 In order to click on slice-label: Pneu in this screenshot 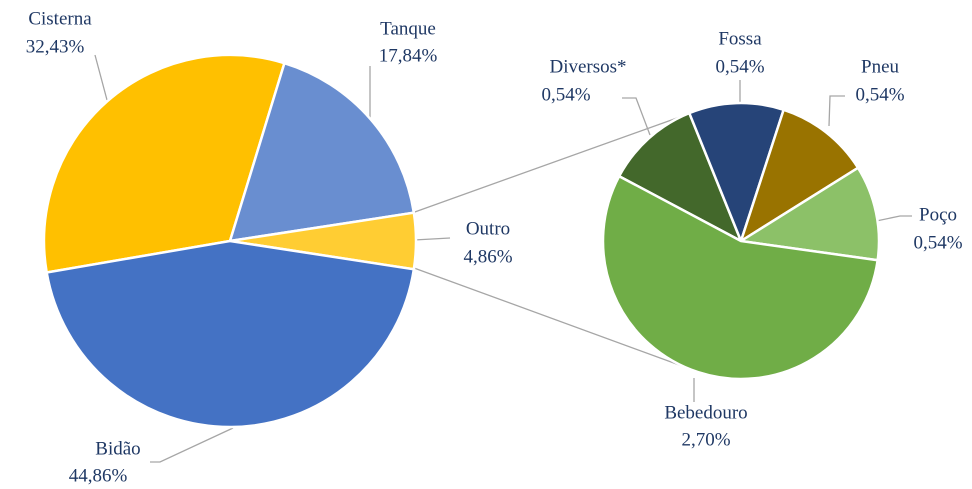, I will do `click(880, 66)`.